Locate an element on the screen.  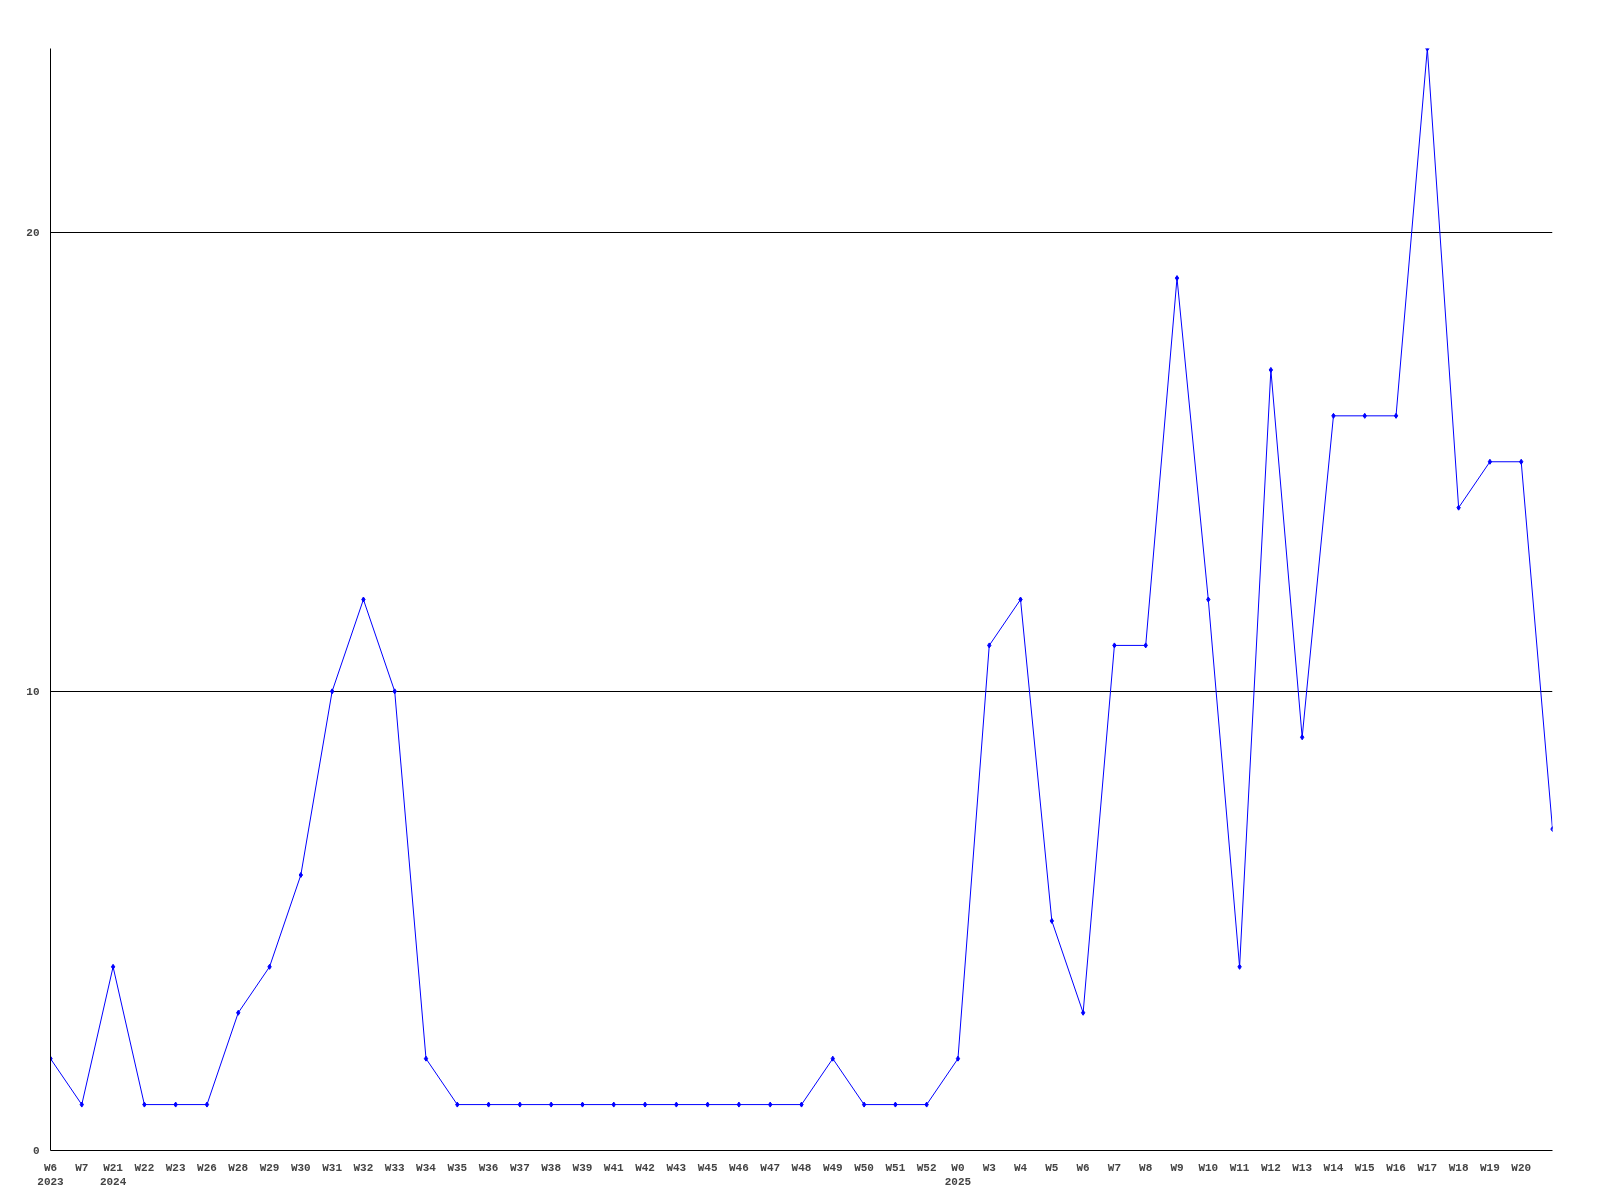
x-tick-label: W29 is located at coordinates (269, 1167).